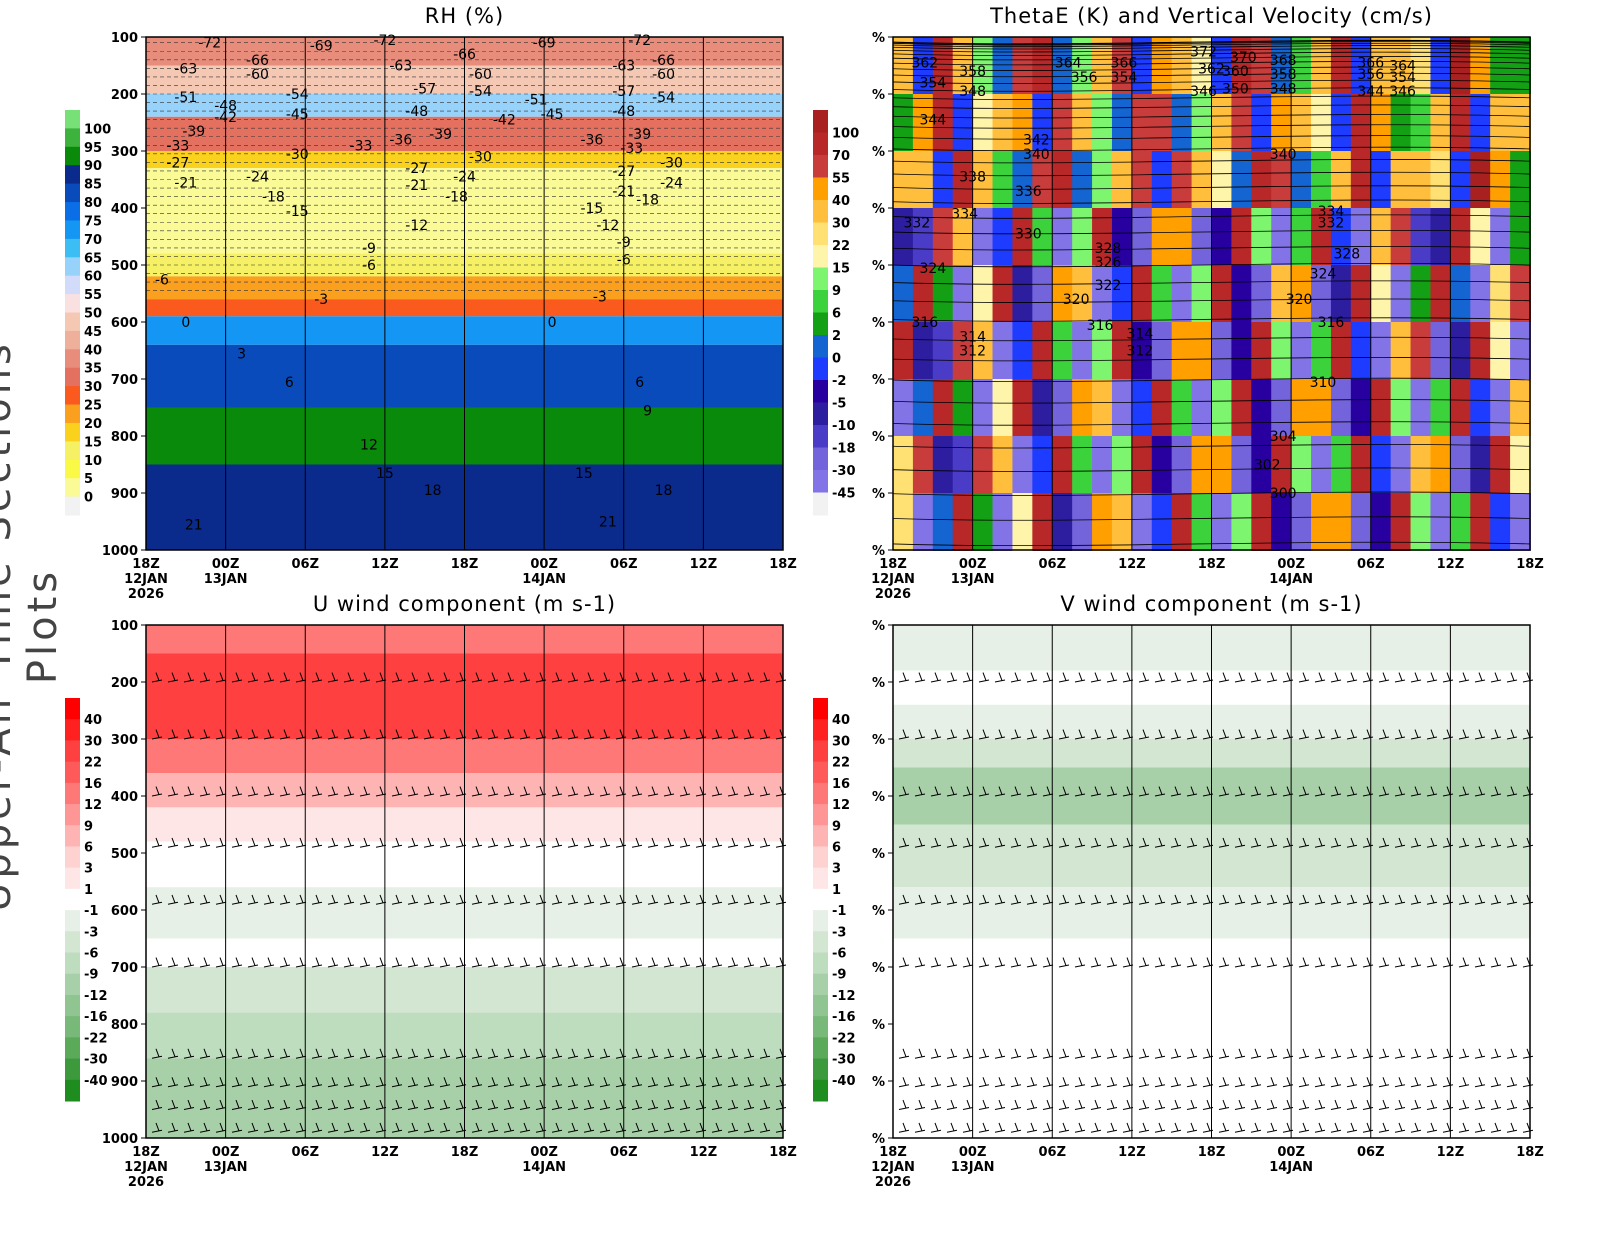  Describe the element at coordinates (647, 200) in the screenshot. I see `contour-label: -18` at that location.